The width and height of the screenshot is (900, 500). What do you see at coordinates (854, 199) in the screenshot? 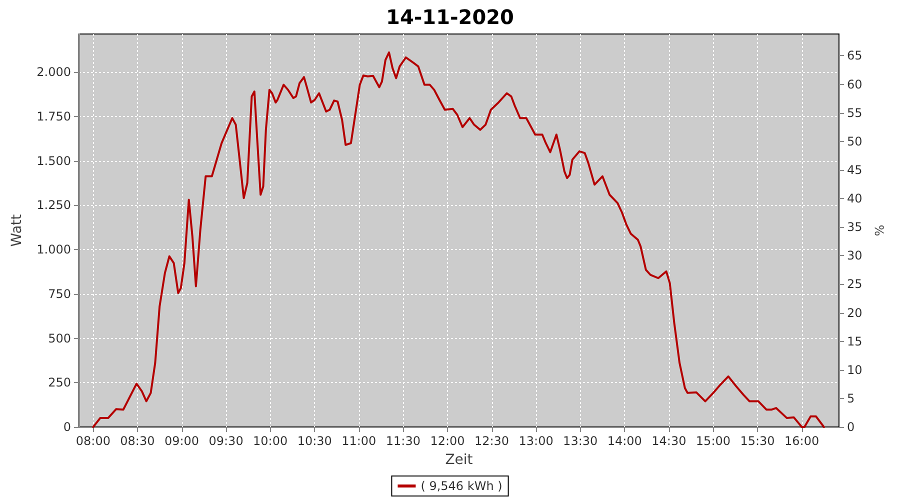
I see `y2-tick-label: 40` at bounding box center [854, 199].